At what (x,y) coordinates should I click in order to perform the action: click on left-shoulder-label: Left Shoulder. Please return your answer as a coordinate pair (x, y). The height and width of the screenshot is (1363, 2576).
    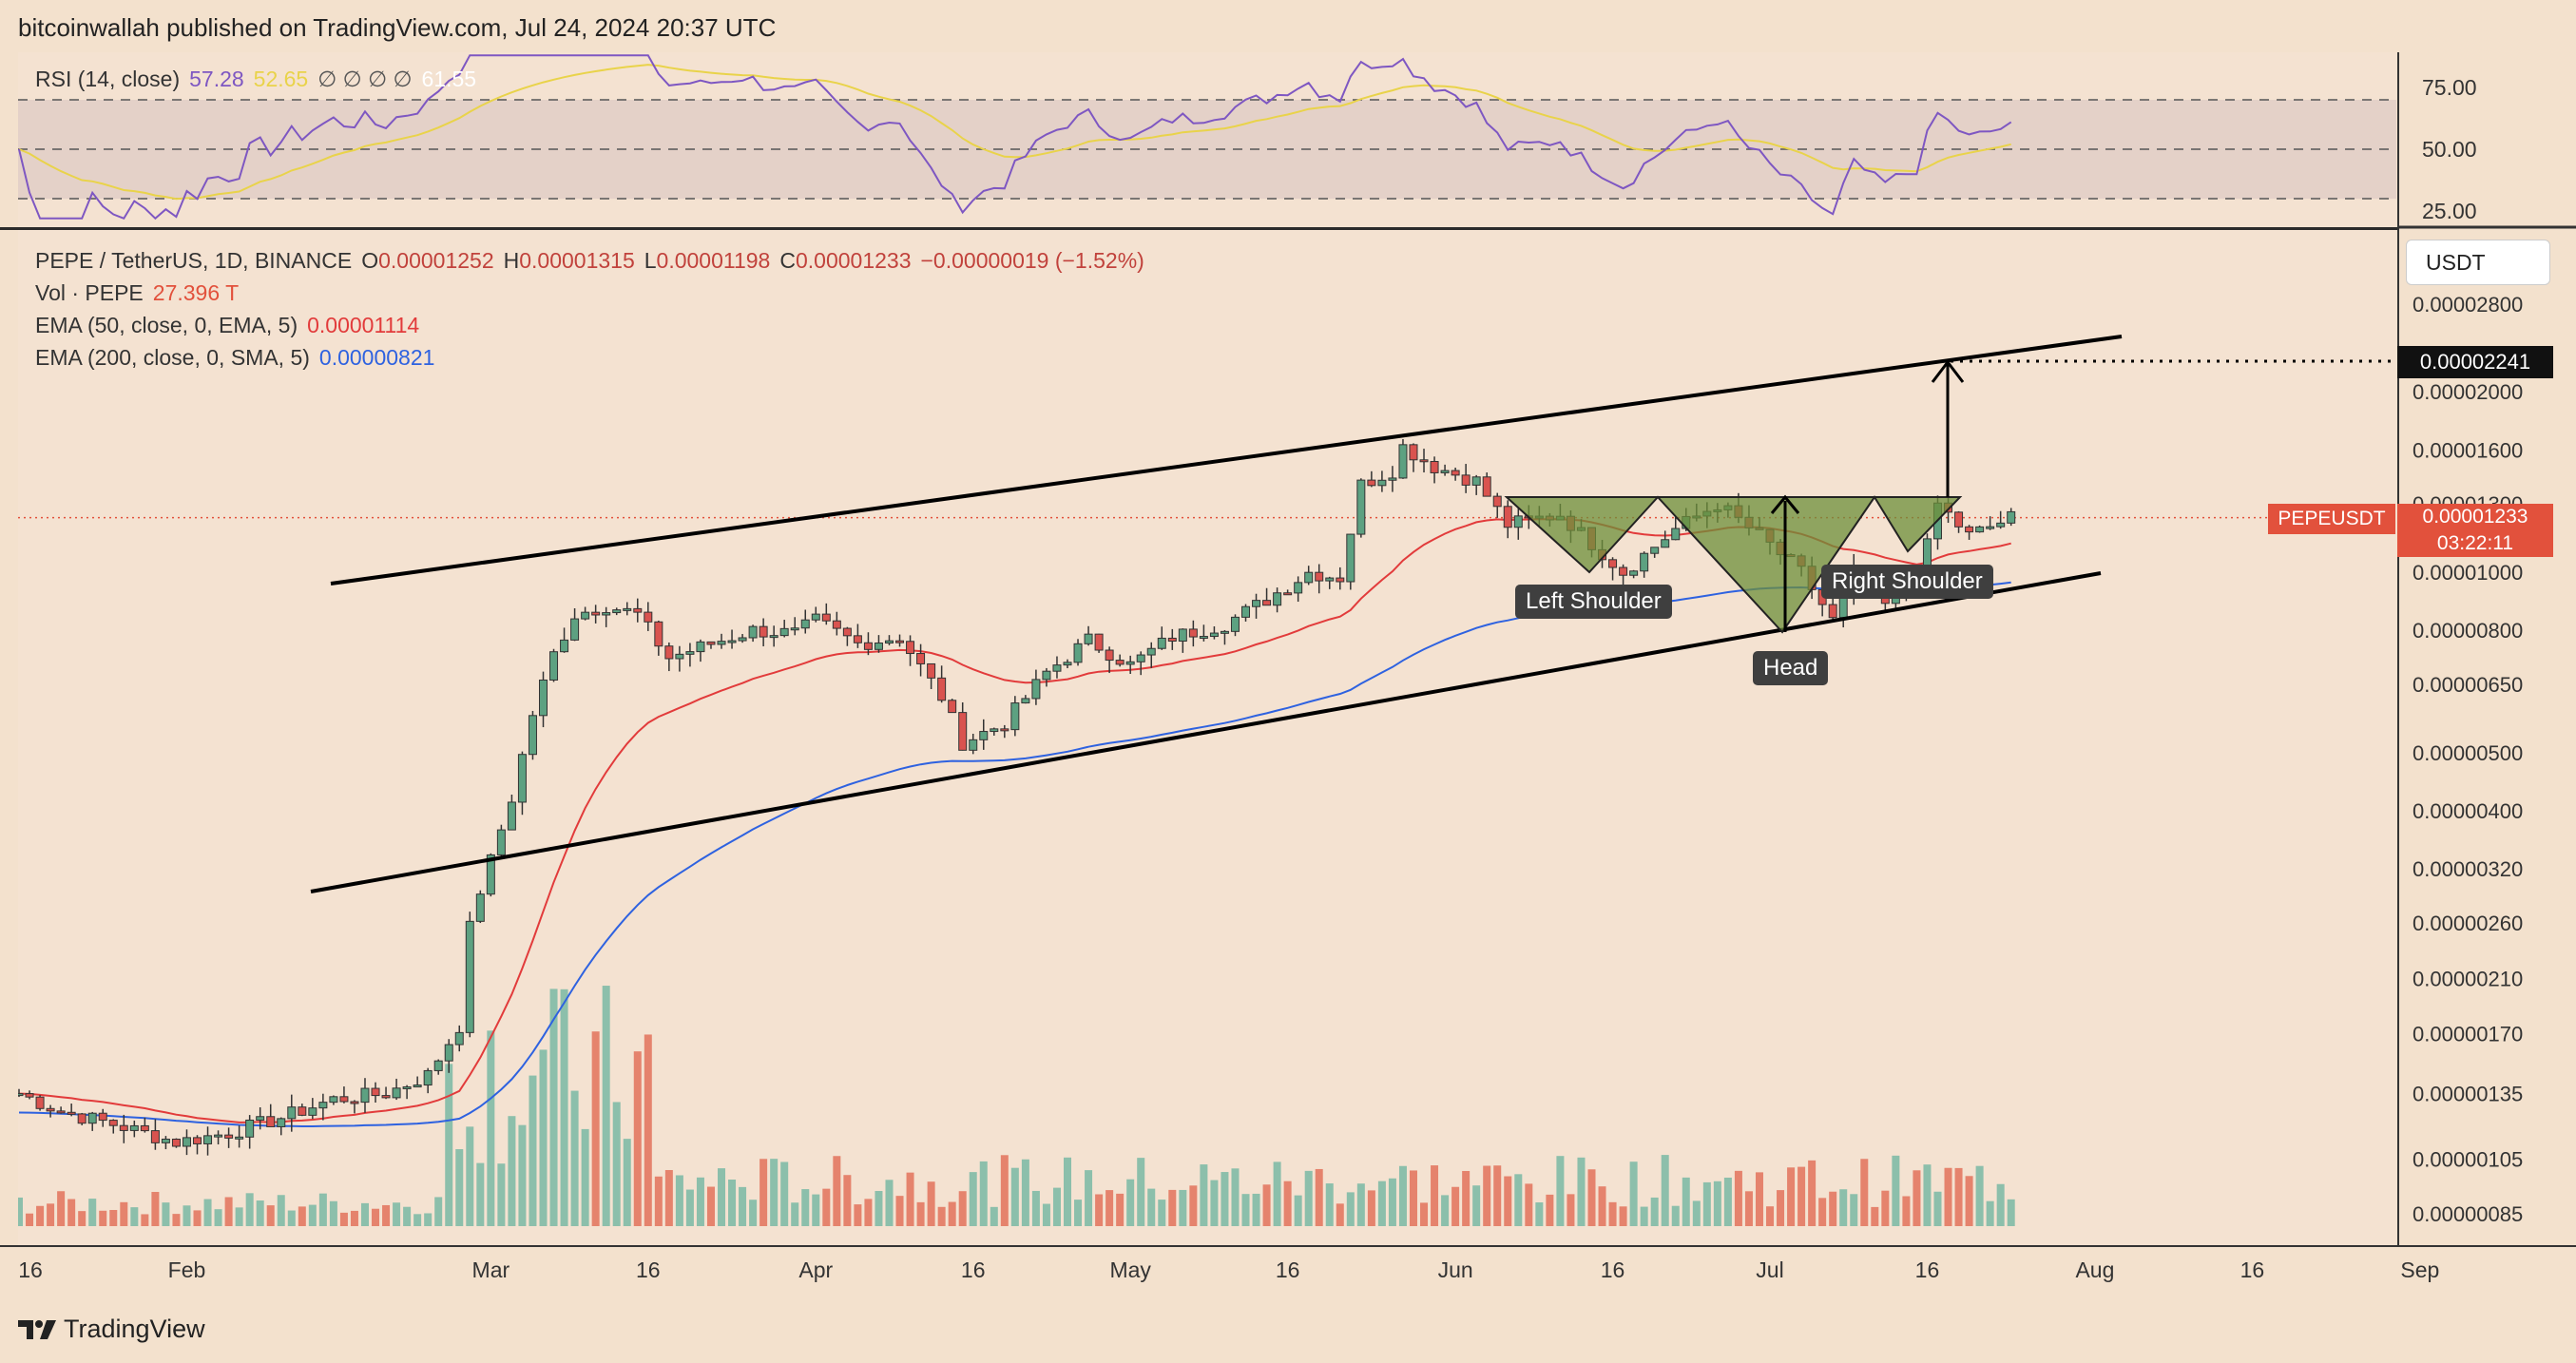
    Looking at the image, I should click on (1593, 602).